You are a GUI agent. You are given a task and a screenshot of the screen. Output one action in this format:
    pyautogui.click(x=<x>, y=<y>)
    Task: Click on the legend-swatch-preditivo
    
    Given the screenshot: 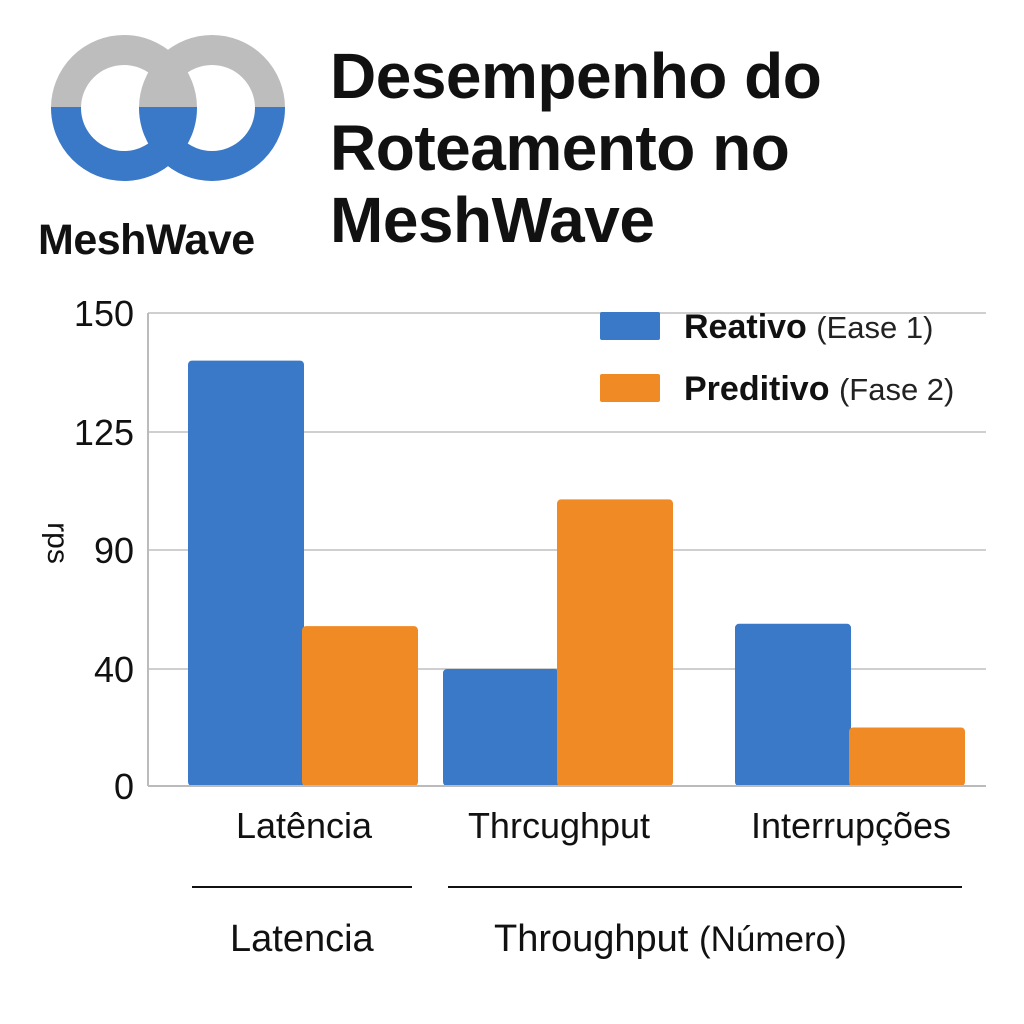 What is the action you would take?
    pyautogui.click(x=630, y=388)
    